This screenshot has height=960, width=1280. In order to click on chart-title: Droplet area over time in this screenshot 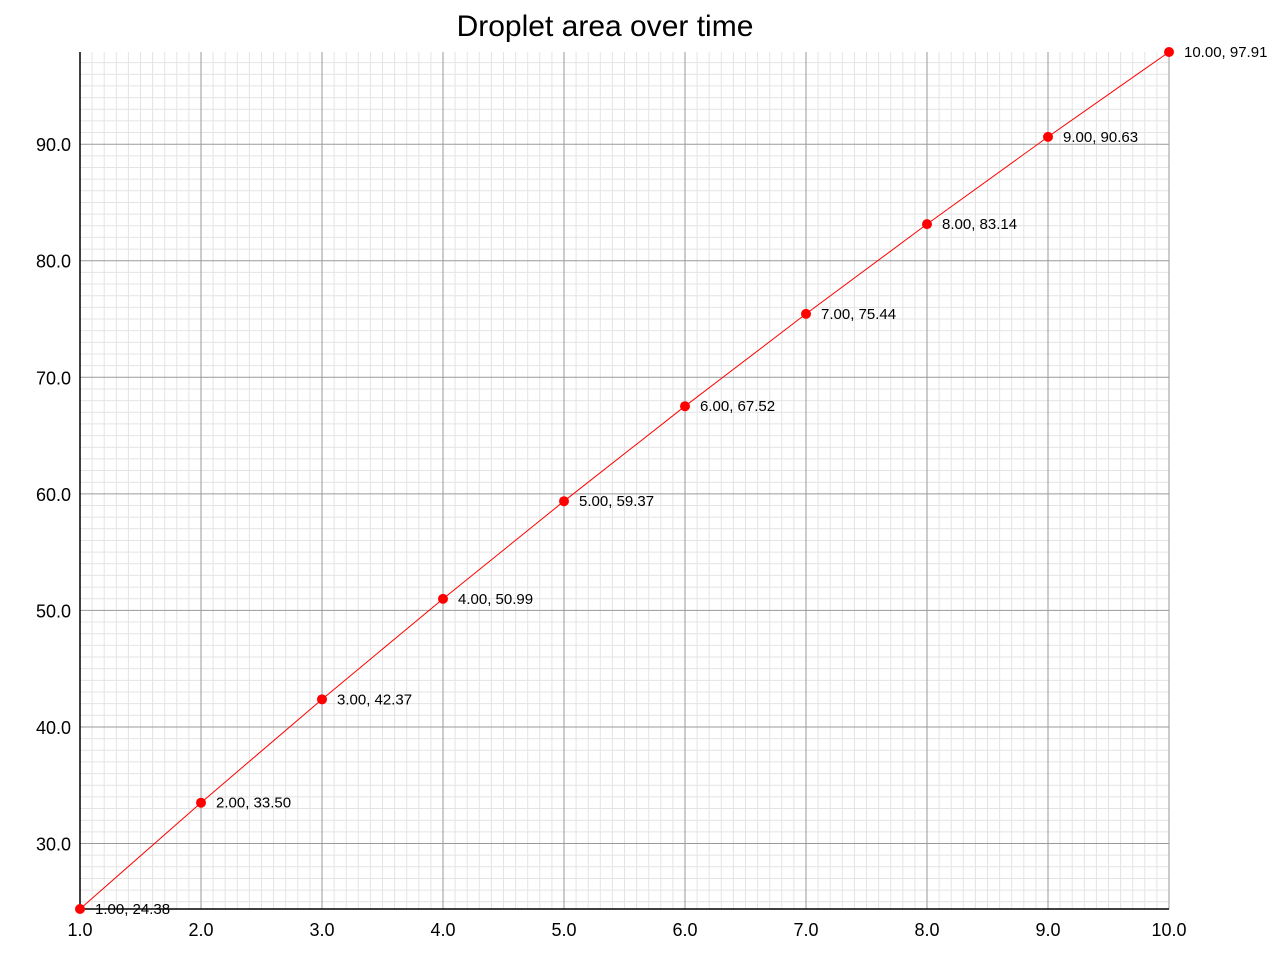, I will do `click(605, 26)`.